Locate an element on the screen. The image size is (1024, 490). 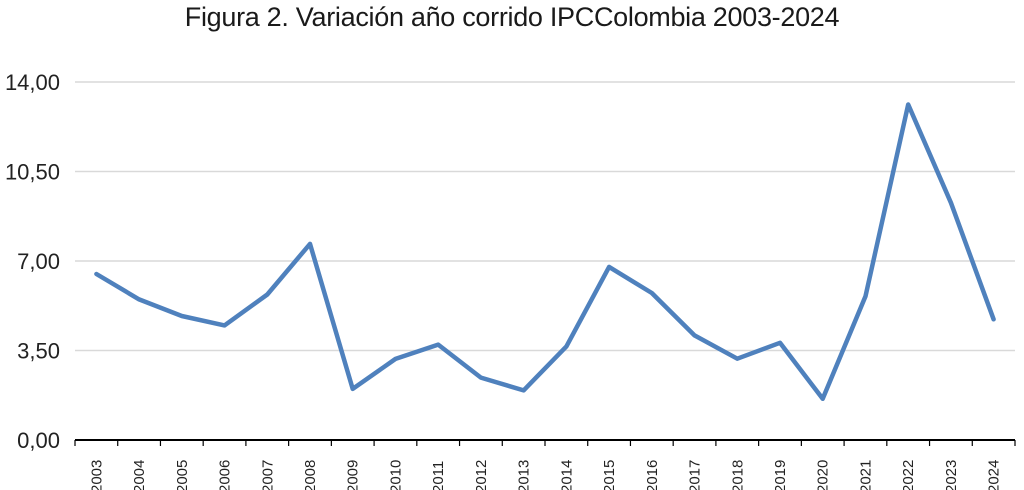
x-tick-label: 2016 is located at coordinates (652, 475).